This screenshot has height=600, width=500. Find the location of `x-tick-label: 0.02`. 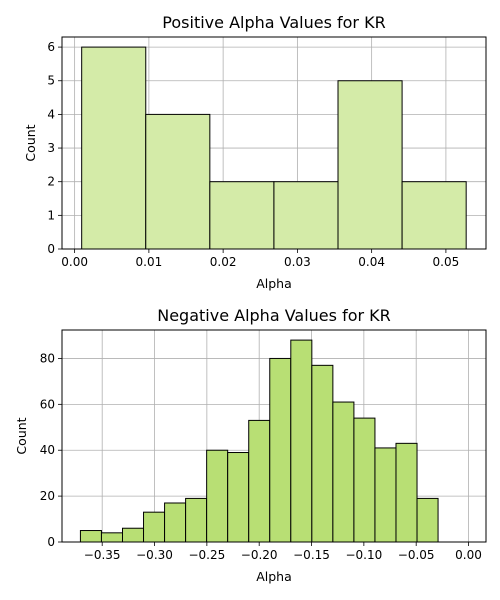

x-tick-label: 0.02 is located at coordinates (223, 262).